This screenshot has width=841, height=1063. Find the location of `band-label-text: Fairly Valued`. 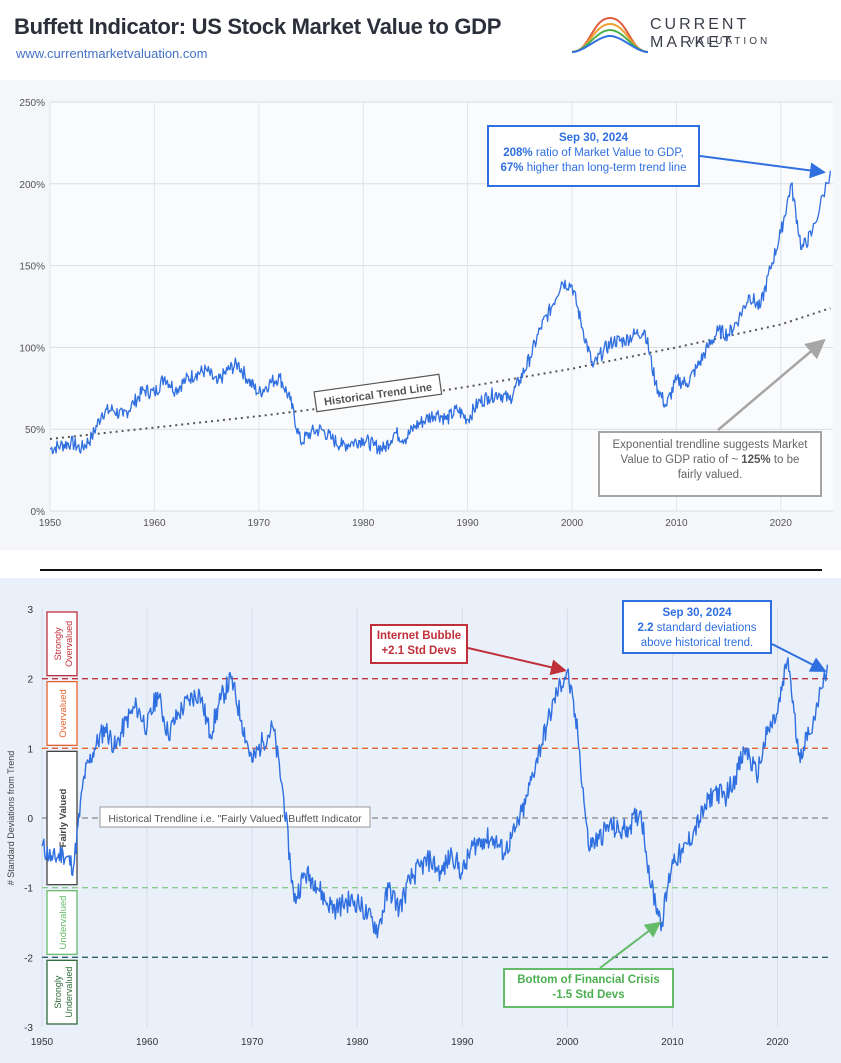

band-label-text: Fairly Valued is located at coordinates (63, 818).